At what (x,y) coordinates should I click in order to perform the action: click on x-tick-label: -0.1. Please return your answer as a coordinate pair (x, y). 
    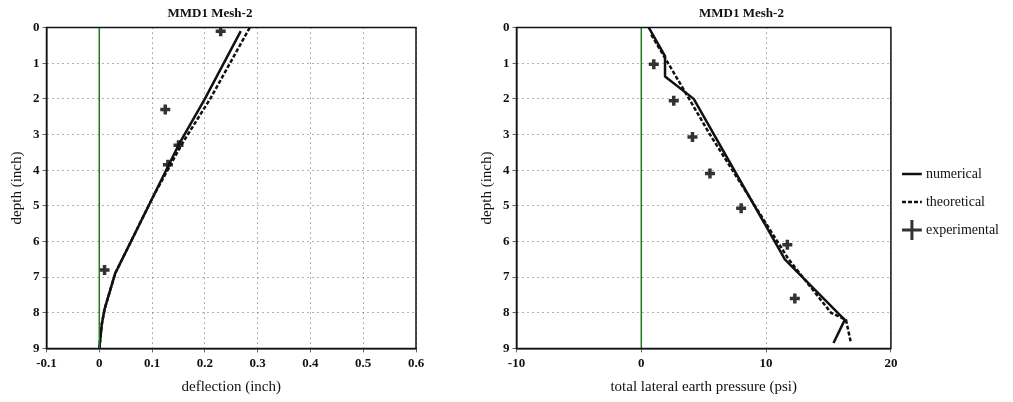
    Looking at the image, I should click on (46, 362).